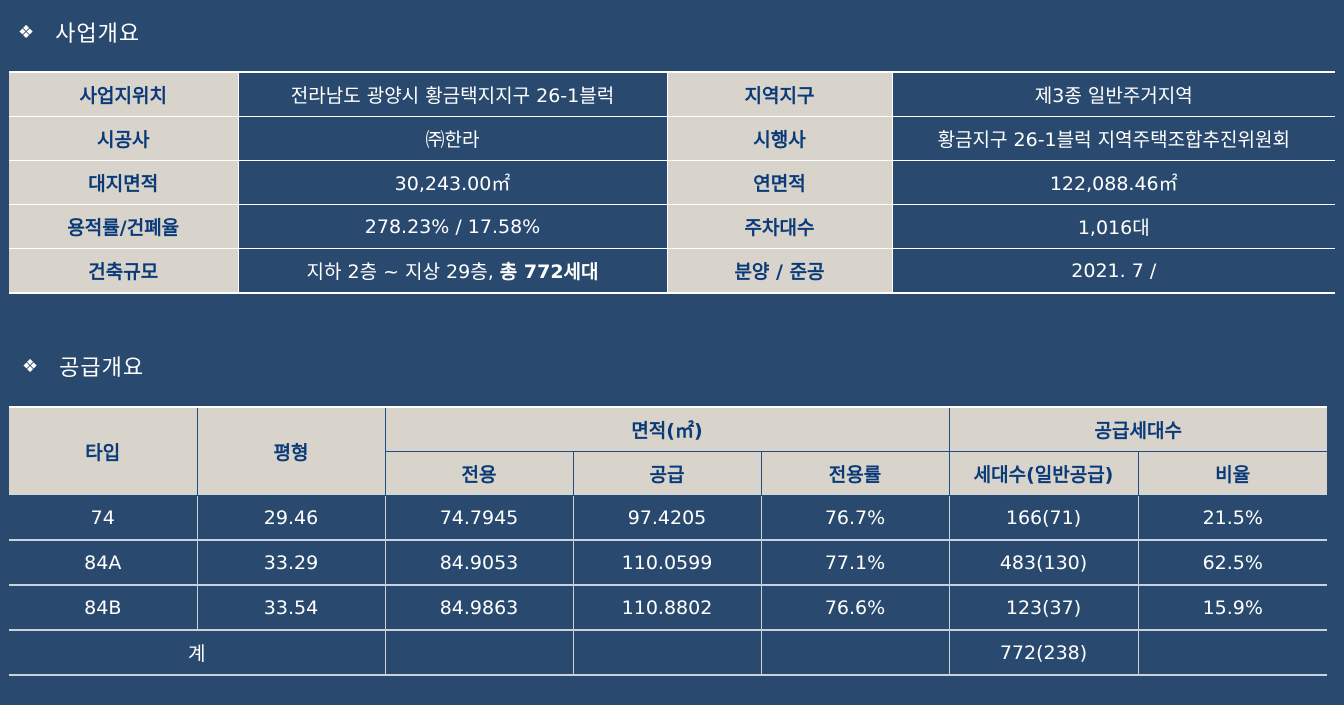 Image resolution: width=1344 pixels, height=705 pixels. Describe the element at coordinates (1043, 653) in the screenshot. I see `cell-total-count: 772(238)` at that location.